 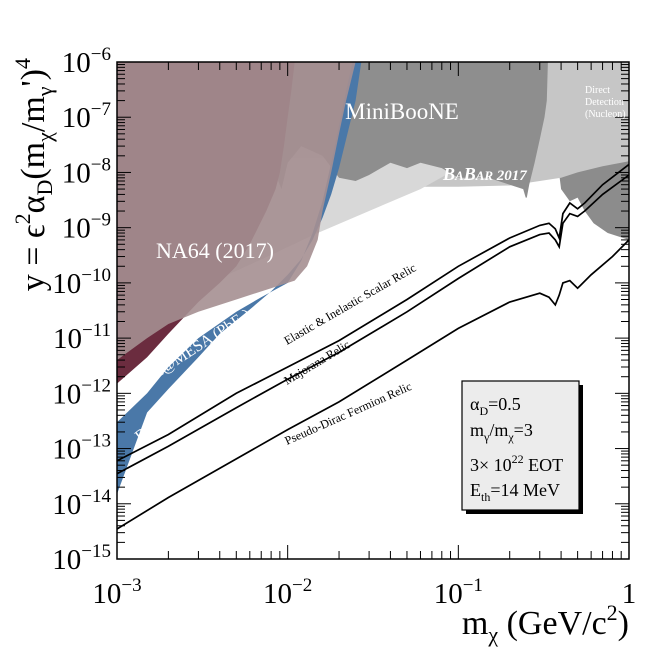 What do you see at coordinates (81, 282) in the screenshot?
I see `y-tick-label: 10⁻¹⁰` at bounding box center [81, 282].